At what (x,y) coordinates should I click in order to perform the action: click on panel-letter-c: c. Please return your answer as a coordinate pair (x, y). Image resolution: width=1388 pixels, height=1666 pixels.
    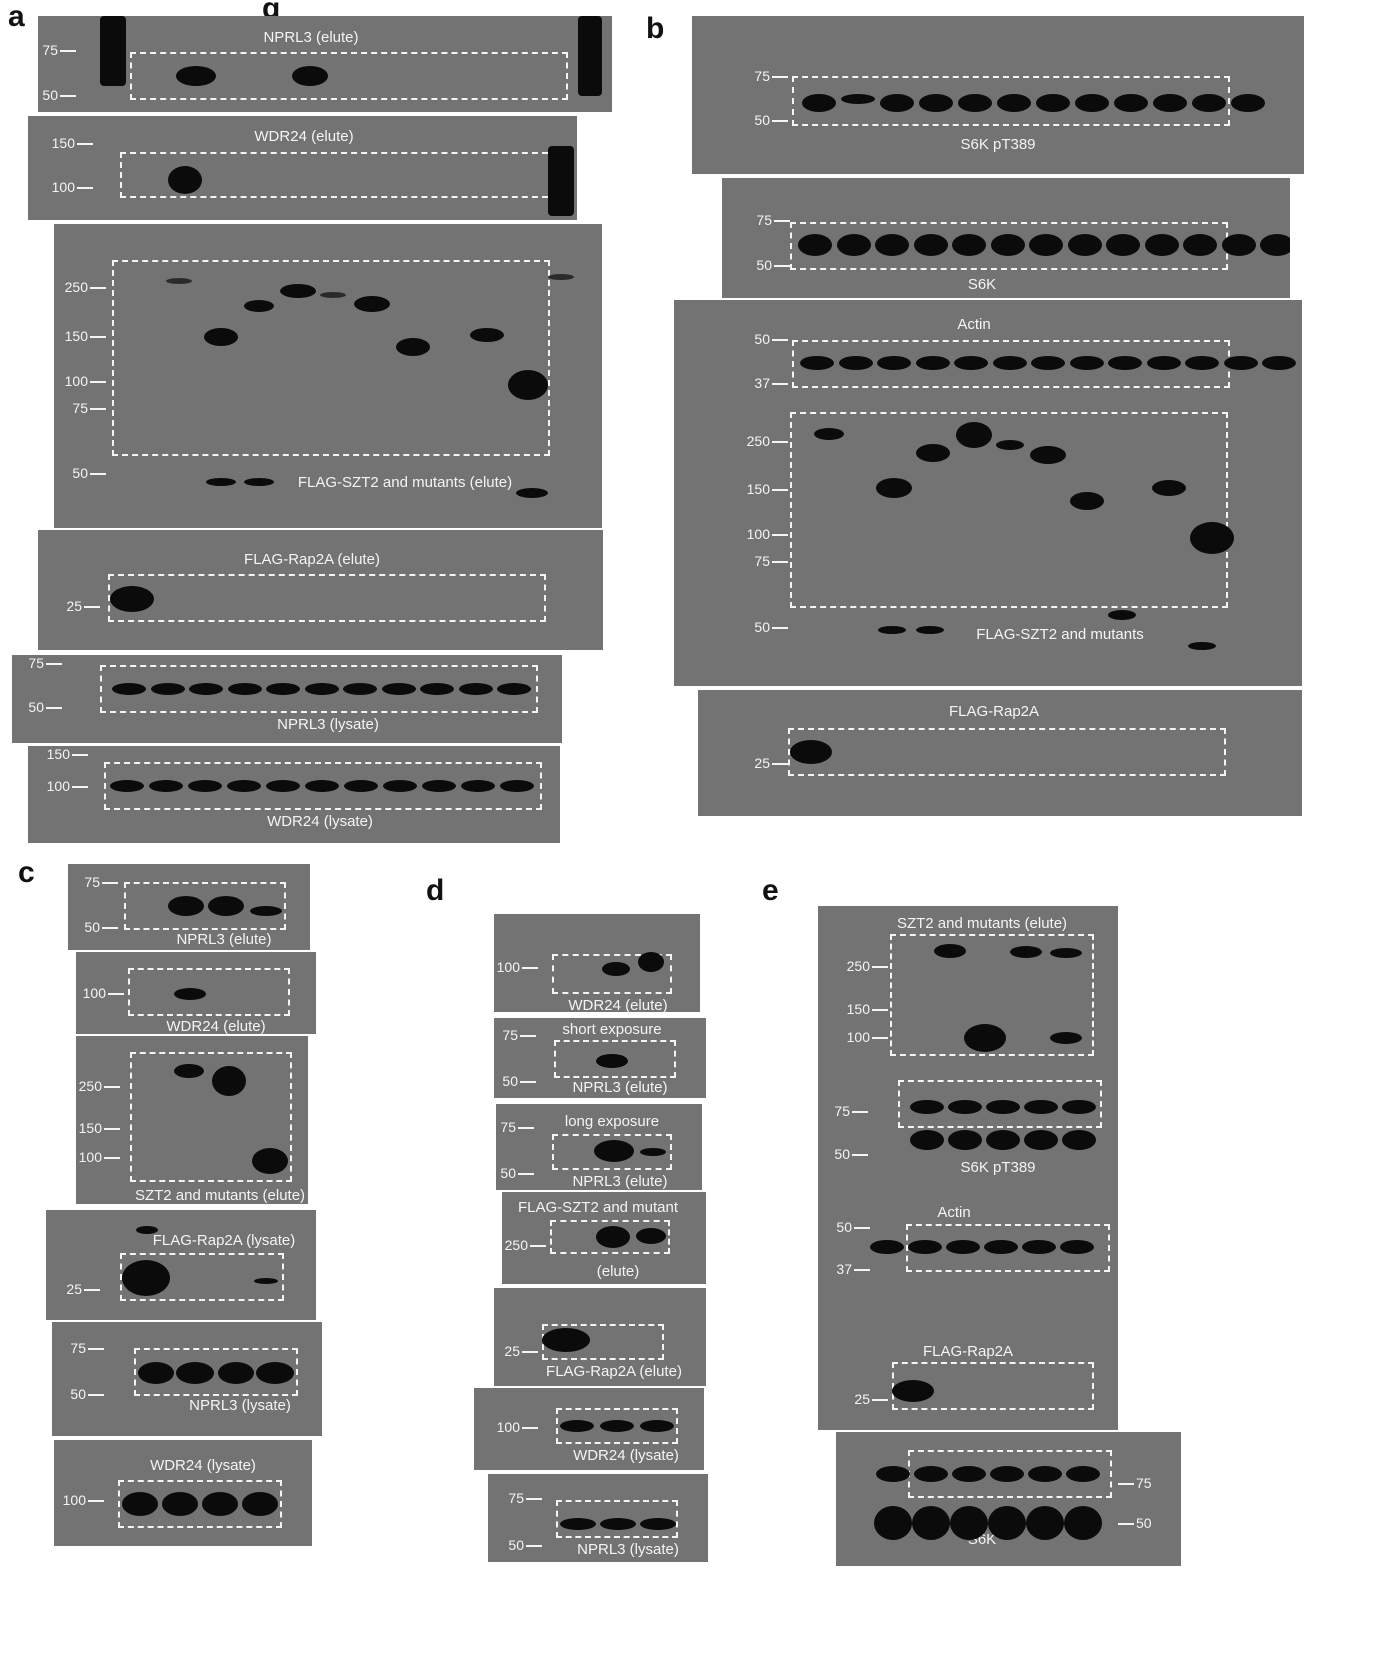
    Looking at the image, I should click on (26, 872).